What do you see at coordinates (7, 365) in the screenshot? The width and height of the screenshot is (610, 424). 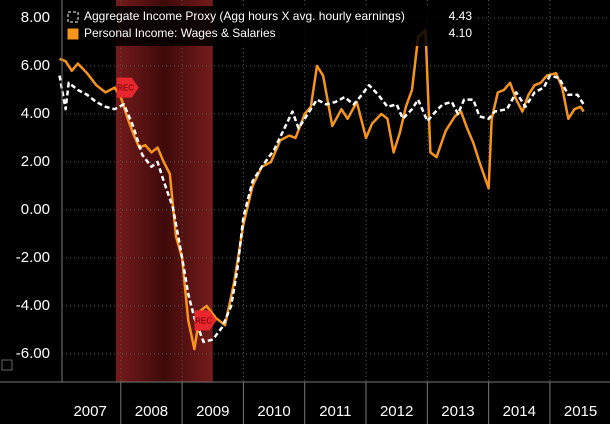 I see `axis-icon` at bounding box center [7, 365].